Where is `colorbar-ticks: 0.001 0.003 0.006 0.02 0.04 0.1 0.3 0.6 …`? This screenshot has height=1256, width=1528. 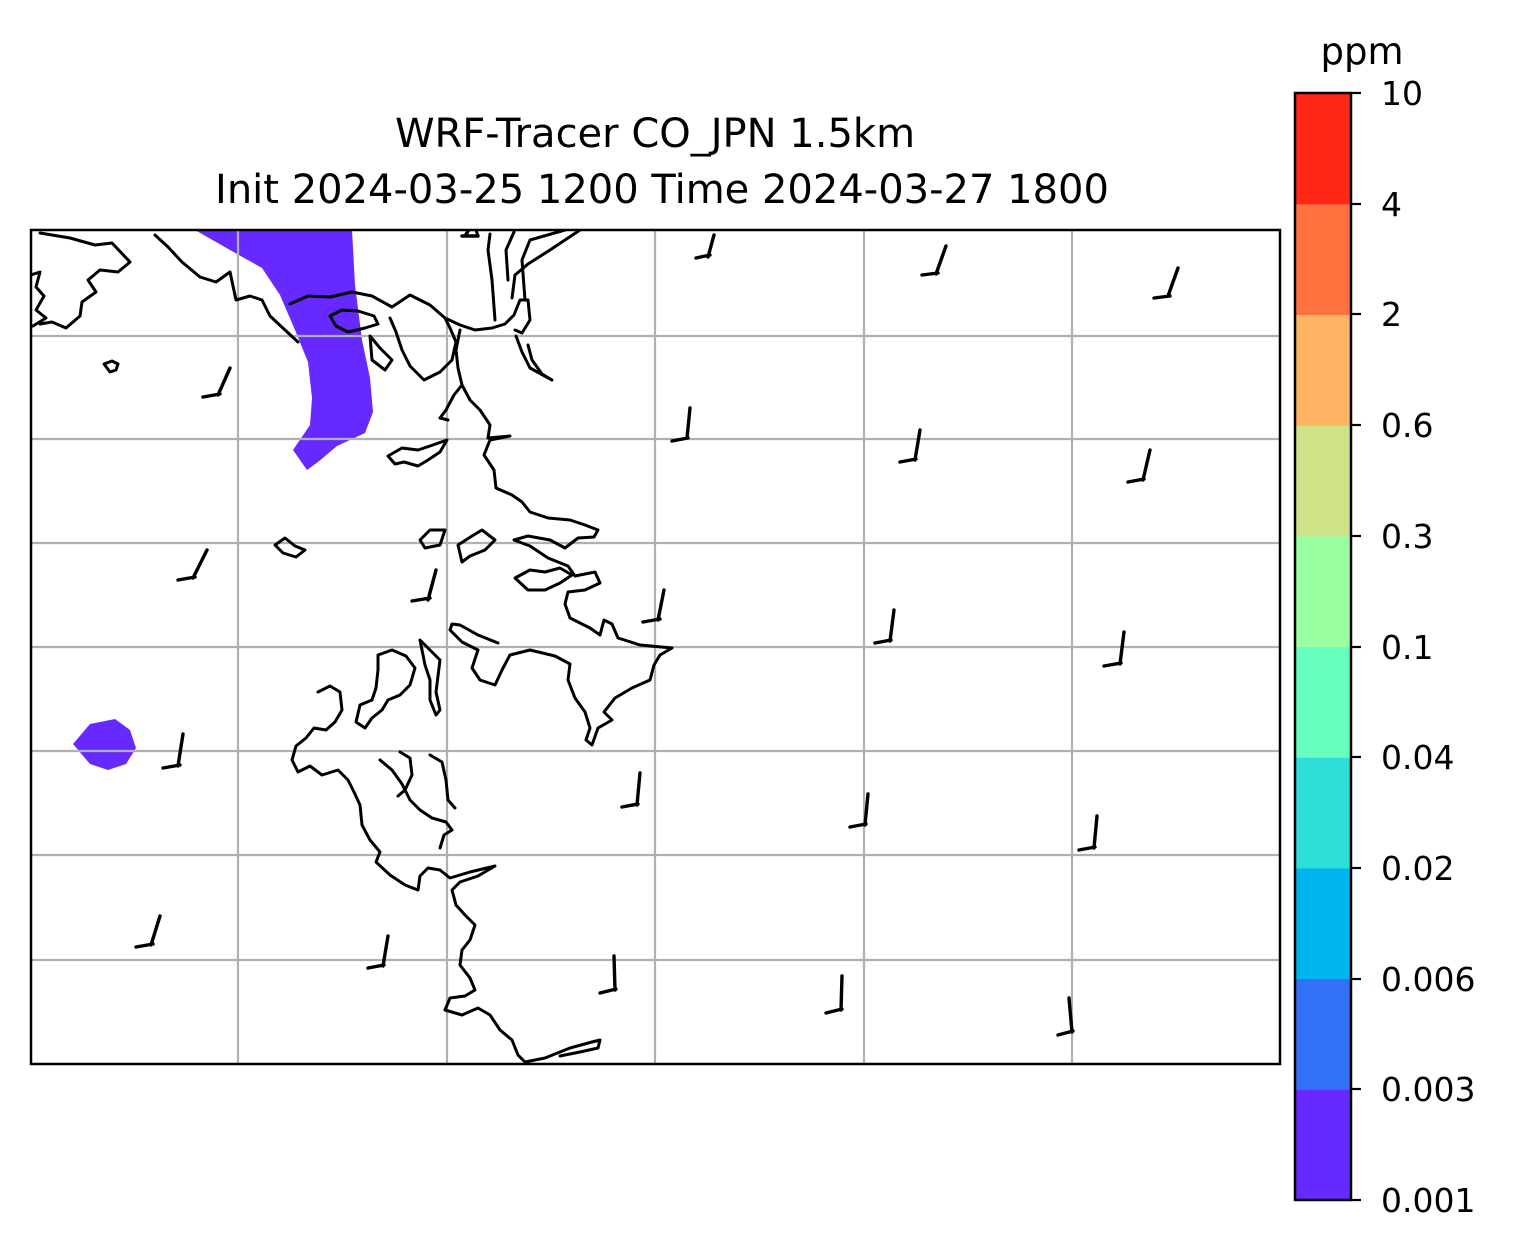 colorbar-ticks: 0.001 0.003 0.006 0.02 0.04 0.1 0.3 0.6 … is located at coordinates (1413, 647).